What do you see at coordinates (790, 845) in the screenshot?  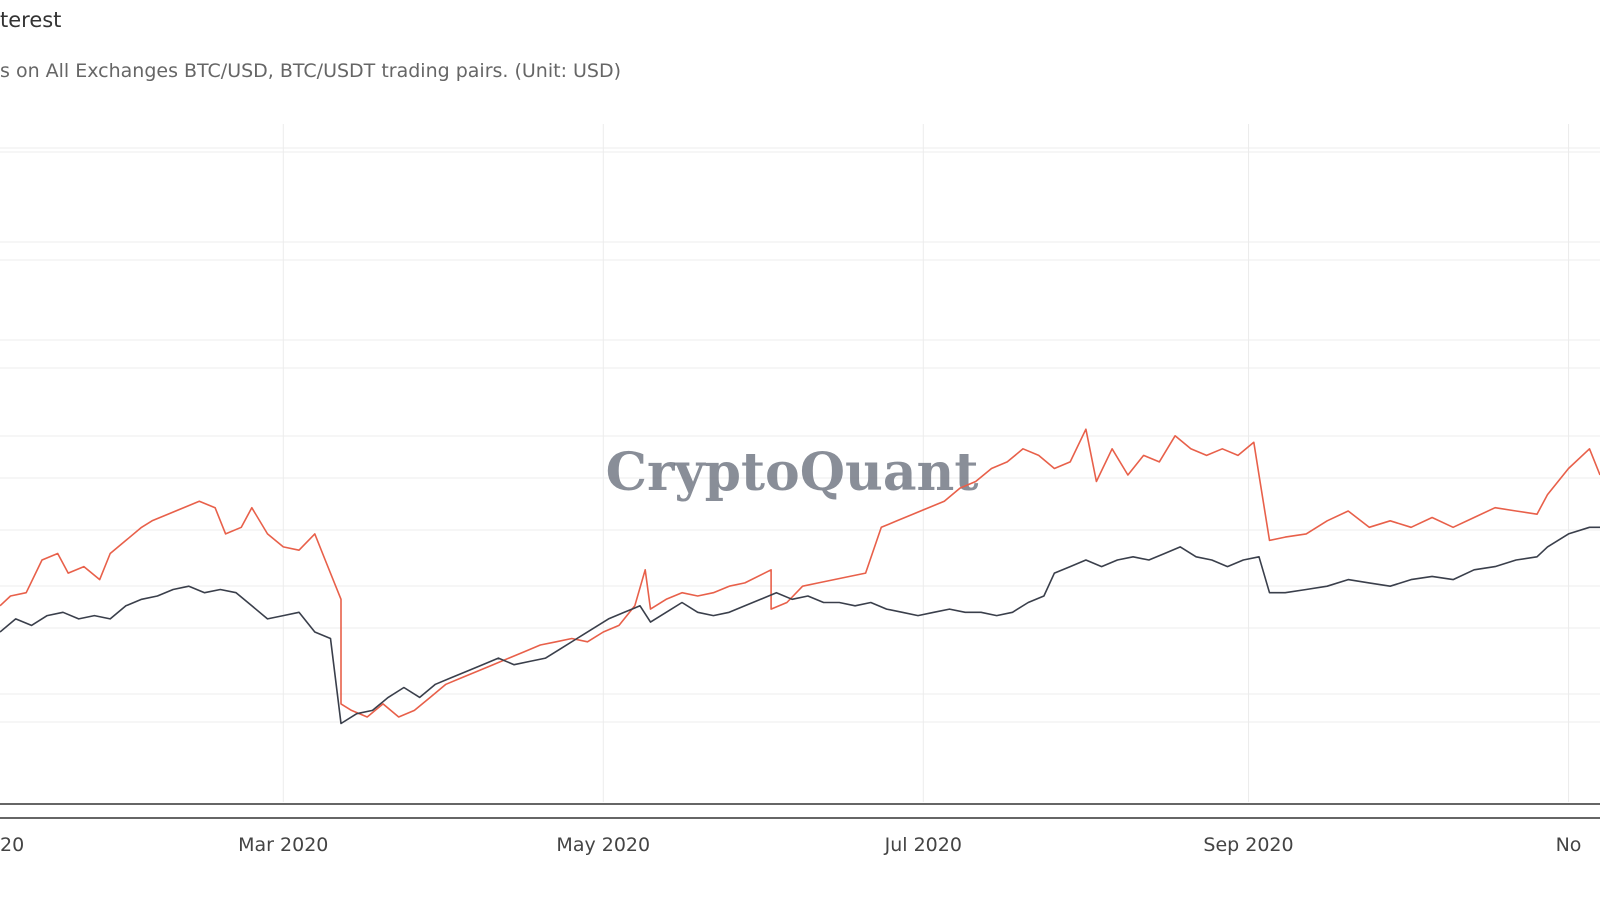 I see `x-axis-ticks: 20 Mar 2020 May 2020 Jul 2020 Sep 2020 No` at bounding box center [790, 845].